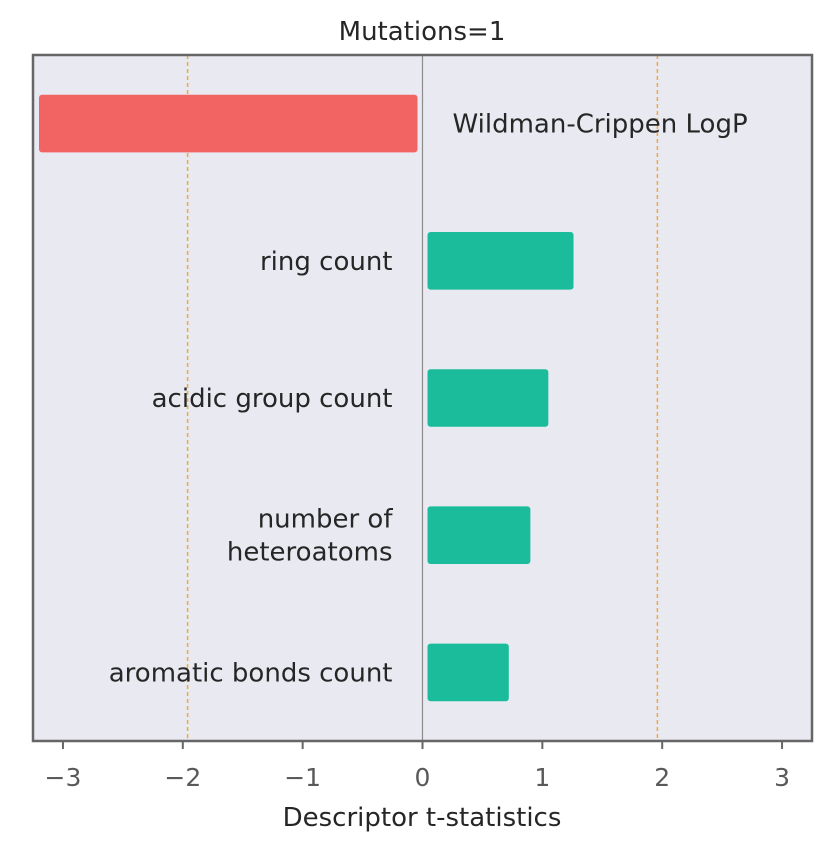  Describe the element at coordinates (310, 536) in the screenshot. I see `category-label-3: number of heteroatoms` at that location.